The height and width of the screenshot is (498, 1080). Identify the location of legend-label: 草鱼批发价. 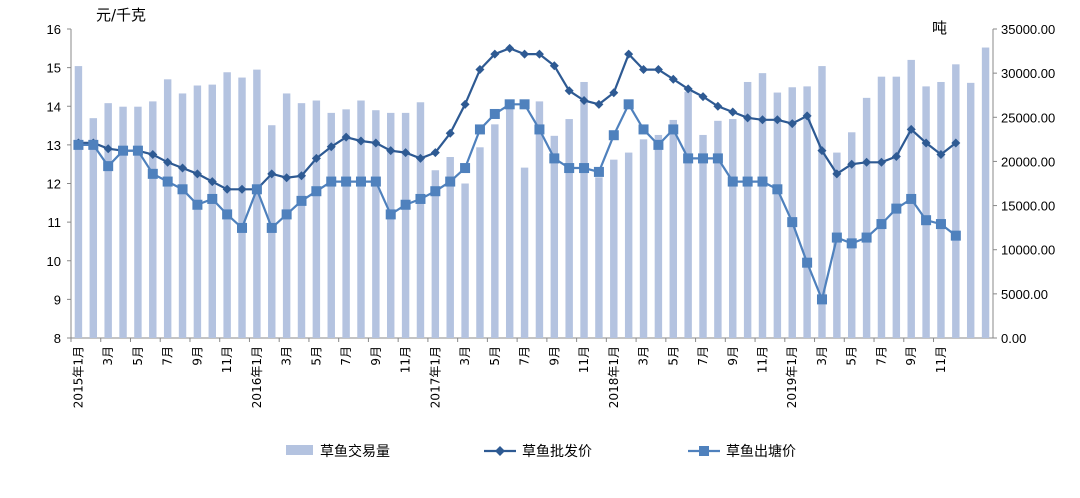
(557, 451).